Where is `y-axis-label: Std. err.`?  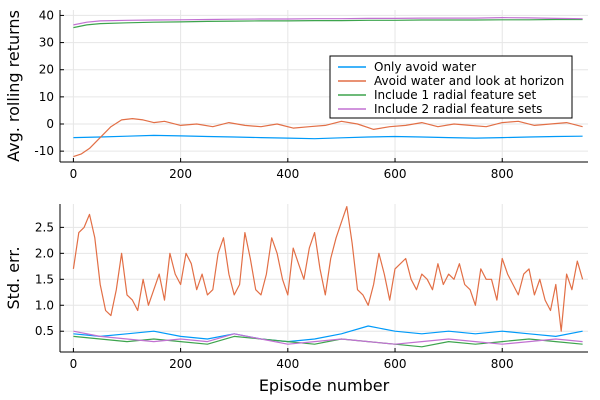 y-axis-label: Std. err. is located at coordinates (13, 277).